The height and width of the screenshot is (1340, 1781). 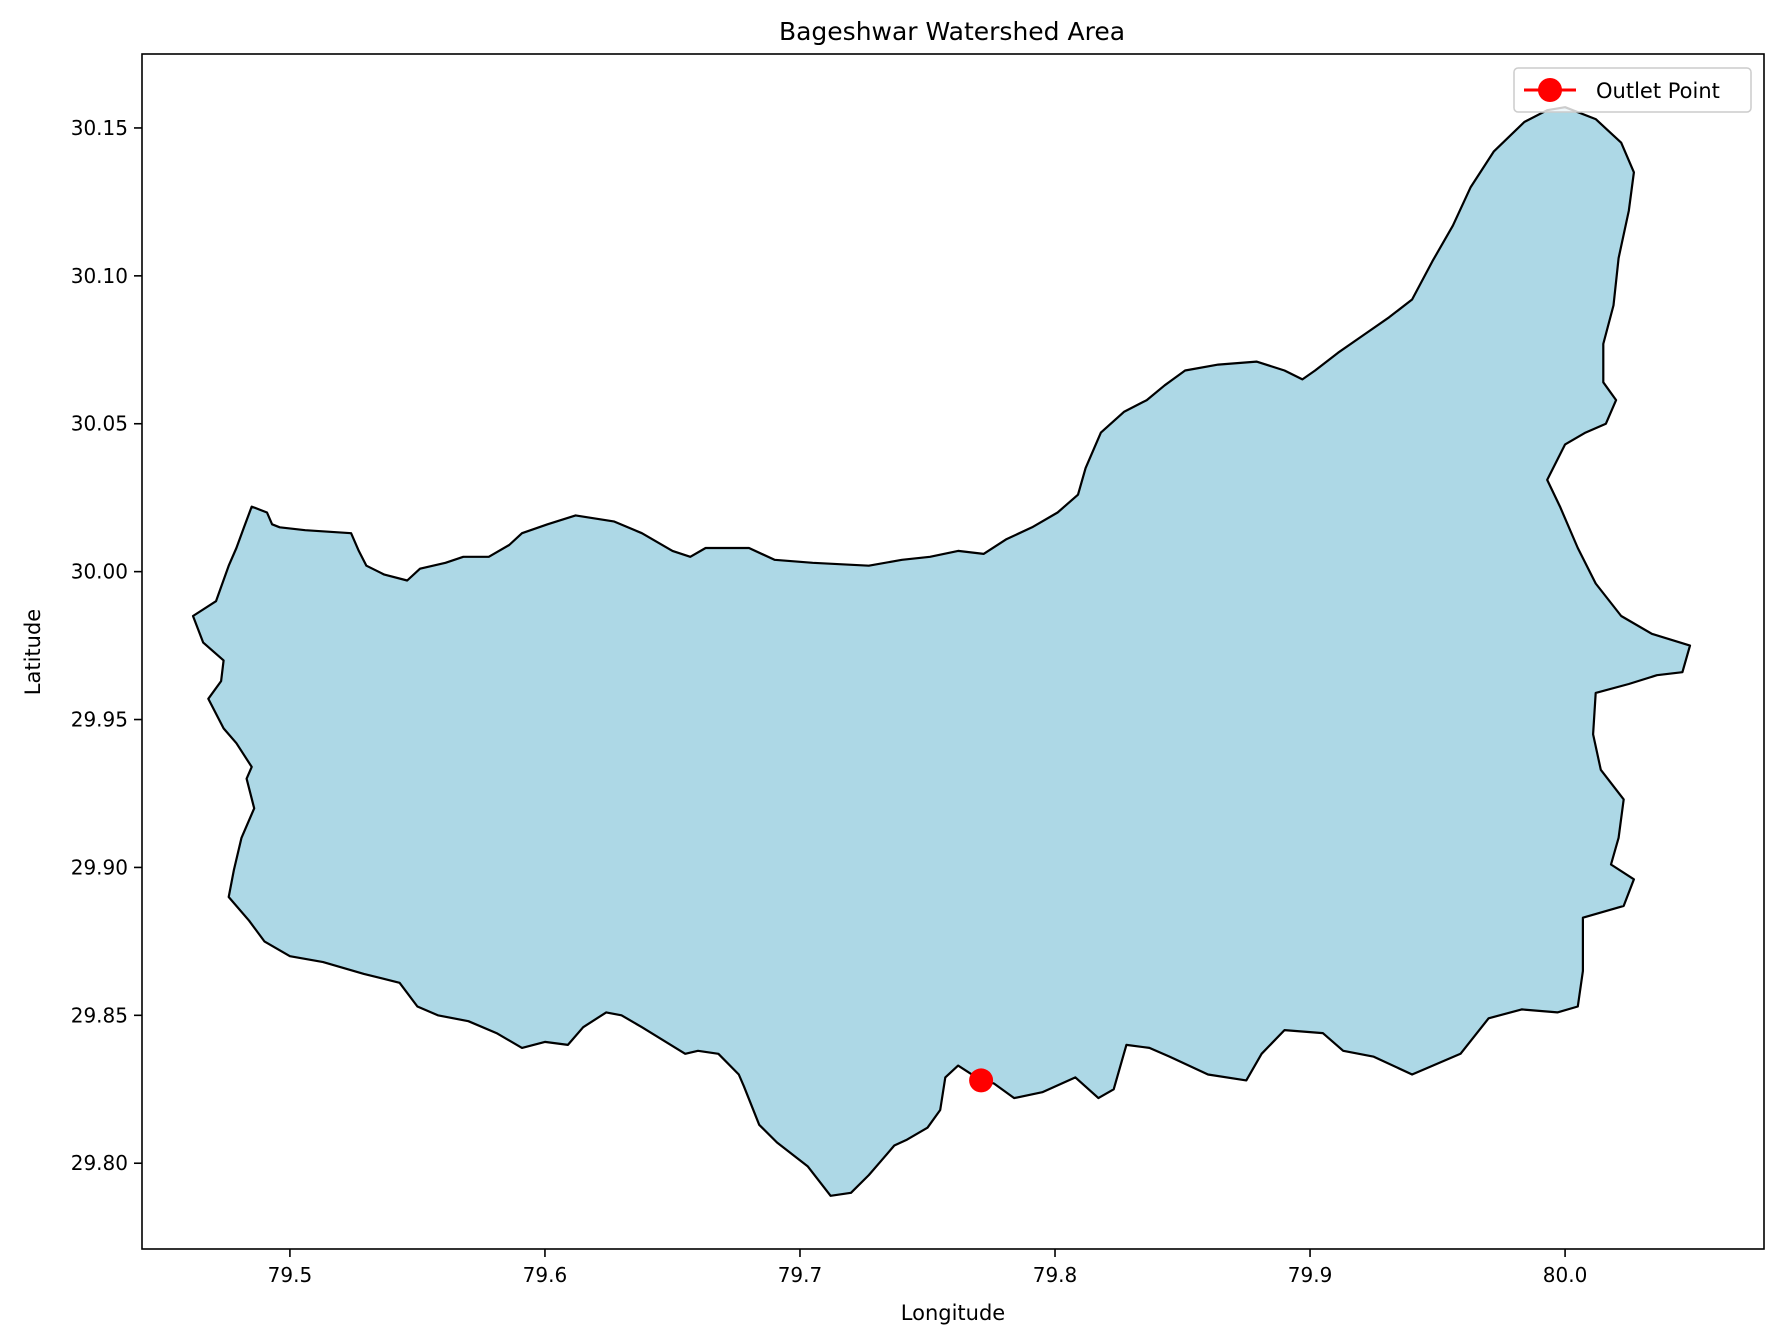 What do you see at coordinates (290, 1275) in the screenshot?
I see `x-tick-label: 79.5` at bounding box center [290, 1275].